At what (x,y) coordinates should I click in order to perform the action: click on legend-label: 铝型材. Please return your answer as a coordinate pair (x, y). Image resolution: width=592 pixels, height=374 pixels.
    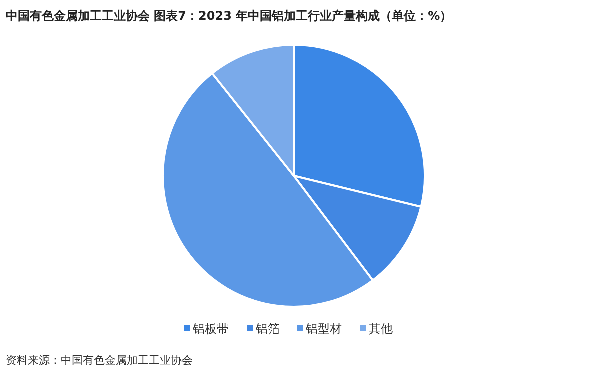
    Looking at the image, I should click on (323, 329).